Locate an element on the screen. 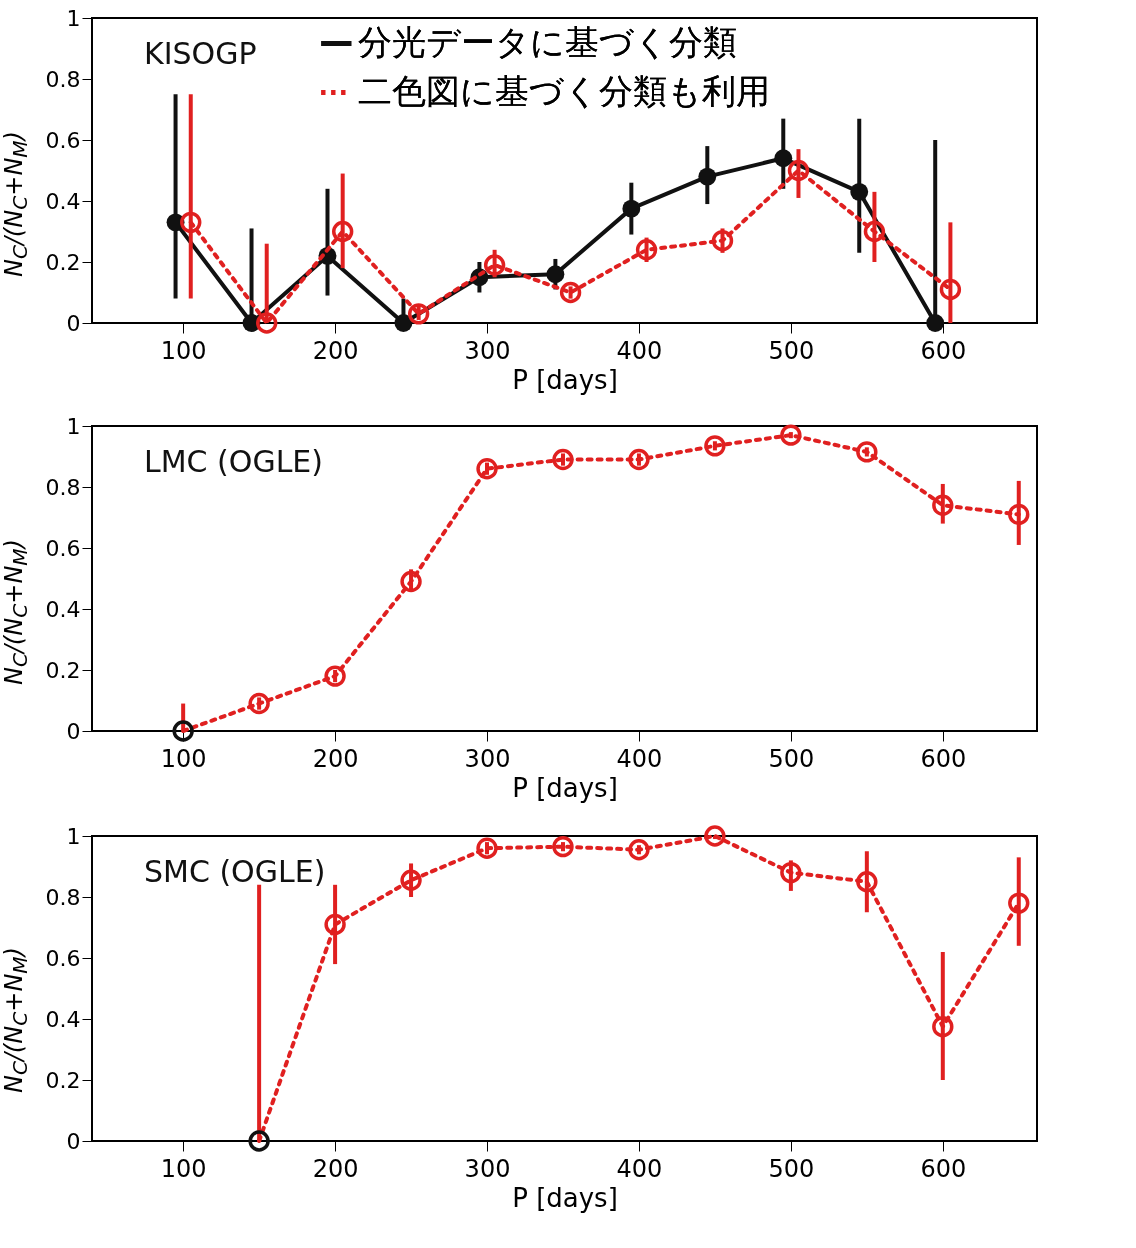 This screenshot has height=1248, width=1136. legend-label: 二色図に基づく分類も利用 is located at coordinates (563, 90).